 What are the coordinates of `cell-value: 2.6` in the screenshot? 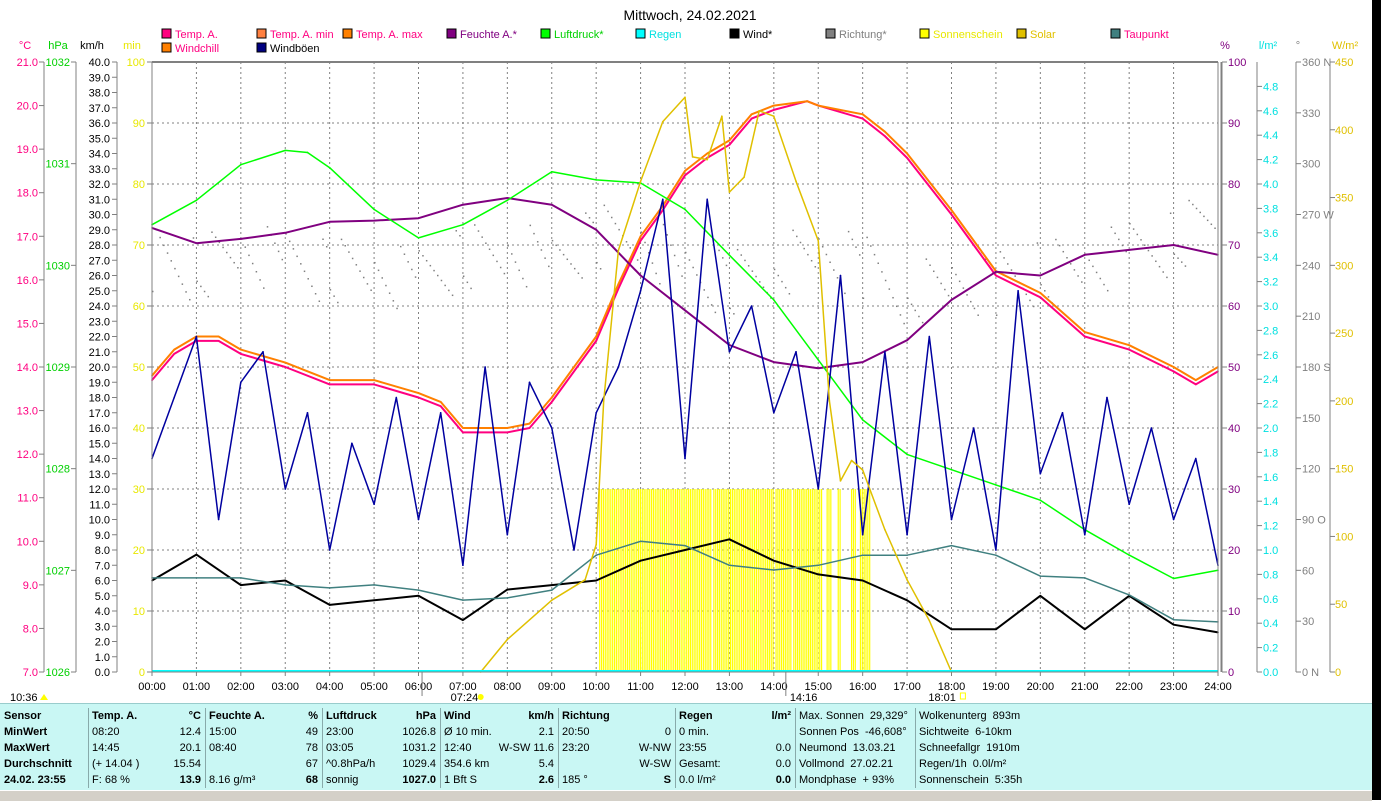 It's located at (546, 780).